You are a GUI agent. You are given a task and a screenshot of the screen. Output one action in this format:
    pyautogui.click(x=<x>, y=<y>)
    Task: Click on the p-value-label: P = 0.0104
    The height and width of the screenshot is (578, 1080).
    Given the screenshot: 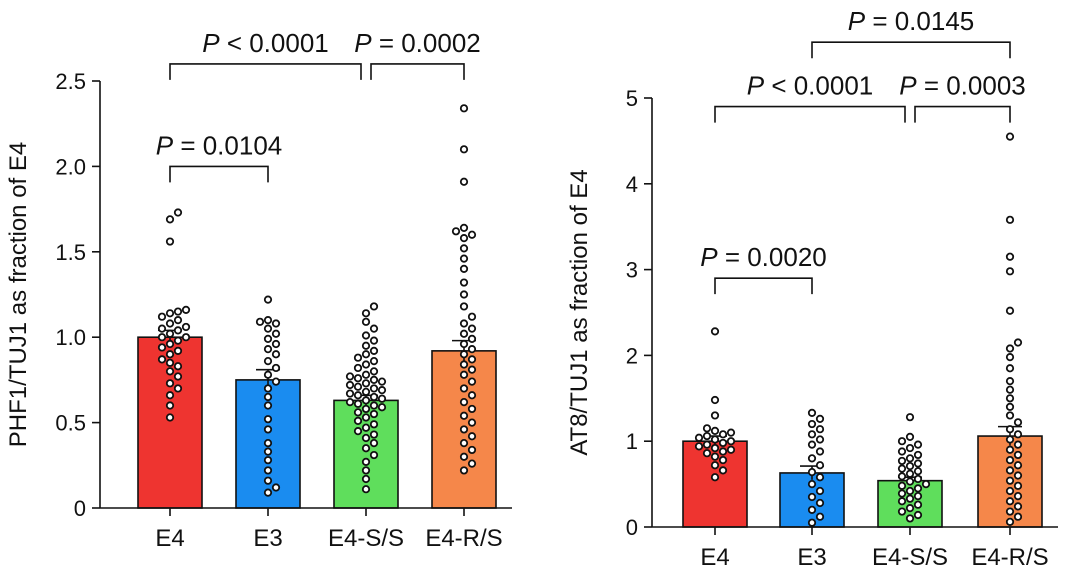 What is the action you would take?
    pyautogui.click(x=219, y=145)
    